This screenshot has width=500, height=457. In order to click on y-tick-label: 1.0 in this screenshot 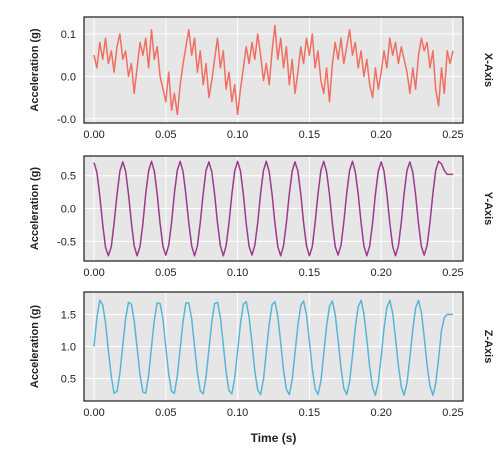, I will do `click(68, 348)`.